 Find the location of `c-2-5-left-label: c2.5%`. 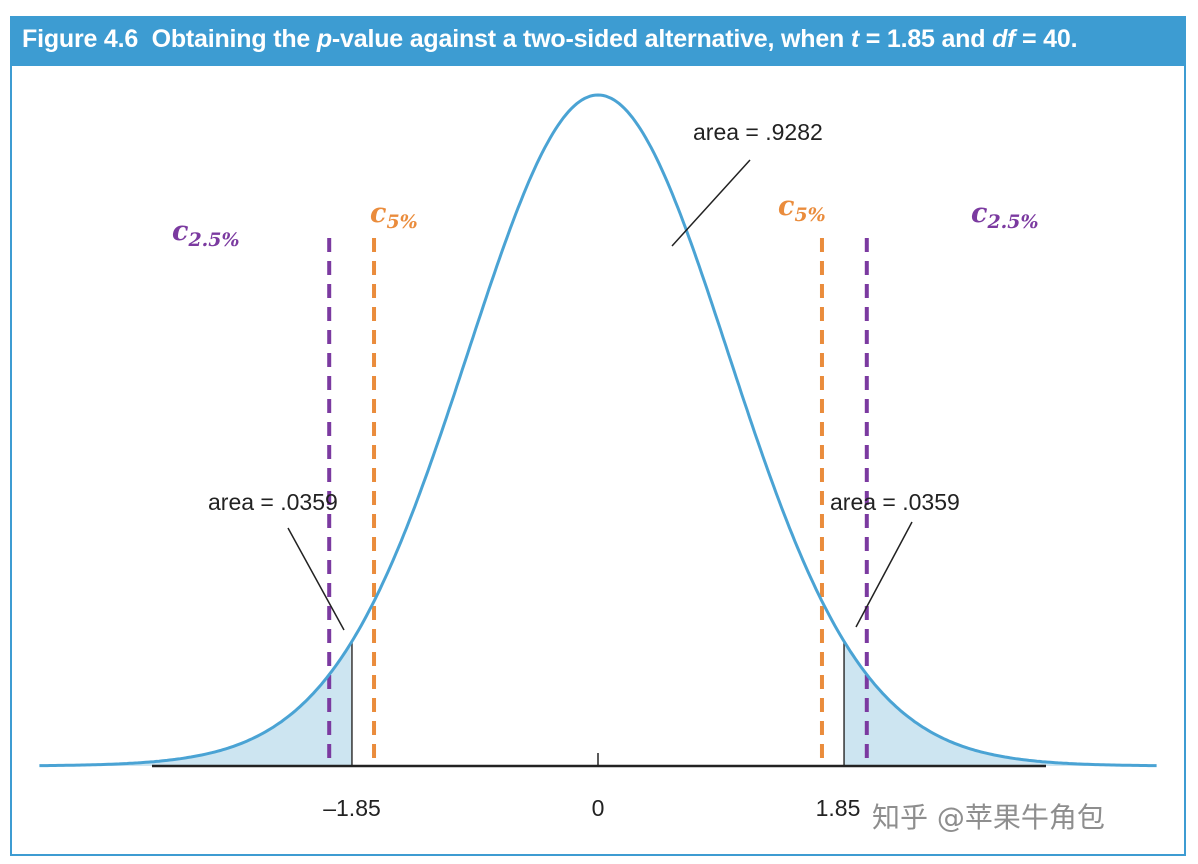

c-2-5-left-label: c2.5% is located at coordinates (206, 233).